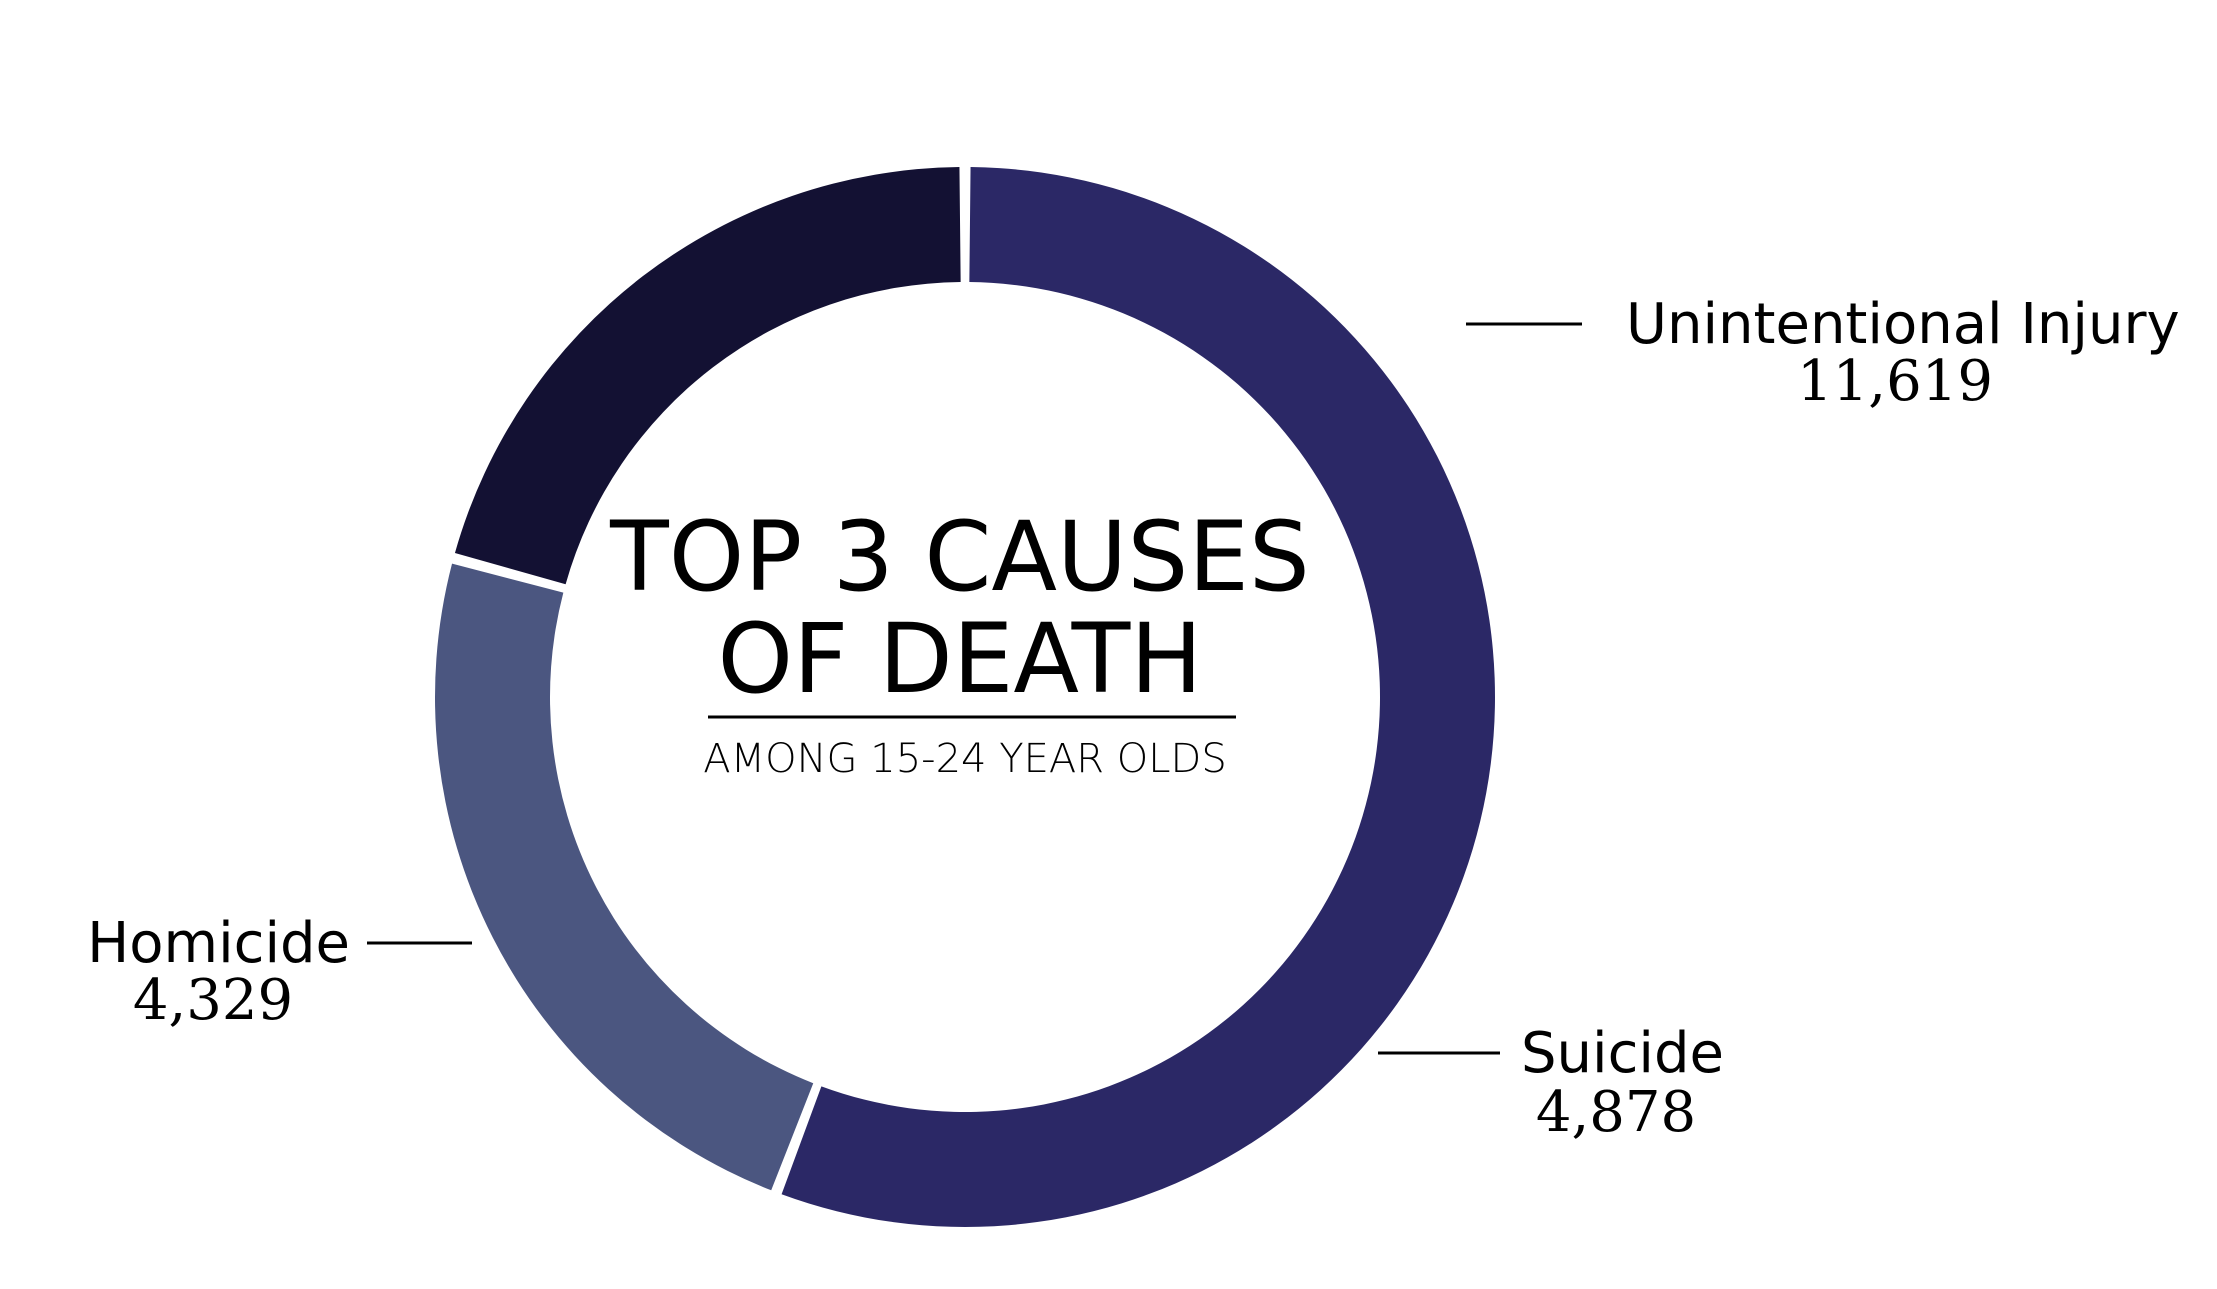  What do you see at coordinates (1622, 1053) in the screenshot?
I see `slice-label-suicide: Suicide` at bounding box center [1622, 1053].